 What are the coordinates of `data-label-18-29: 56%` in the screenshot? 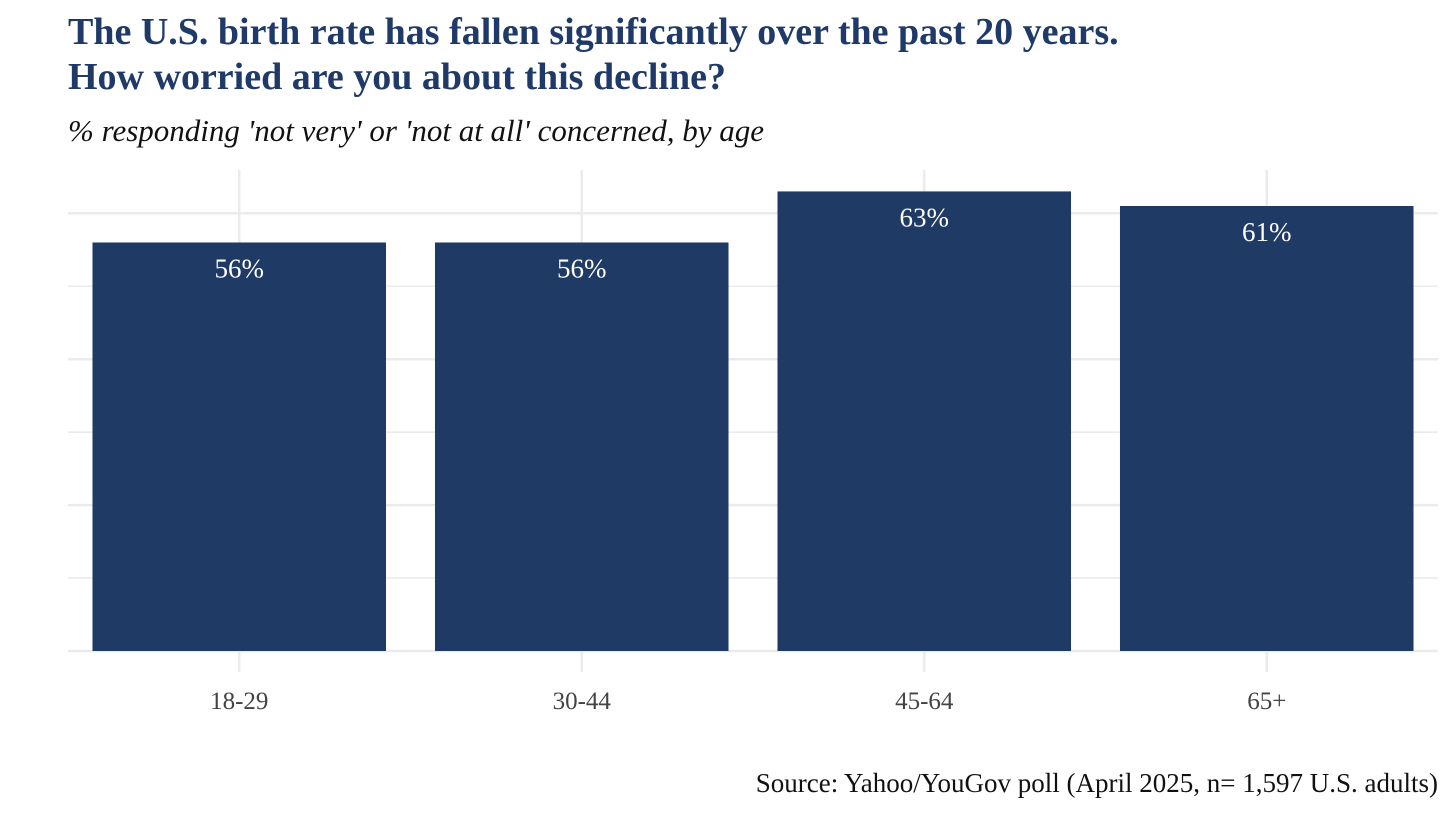 It's located at (240, 268).